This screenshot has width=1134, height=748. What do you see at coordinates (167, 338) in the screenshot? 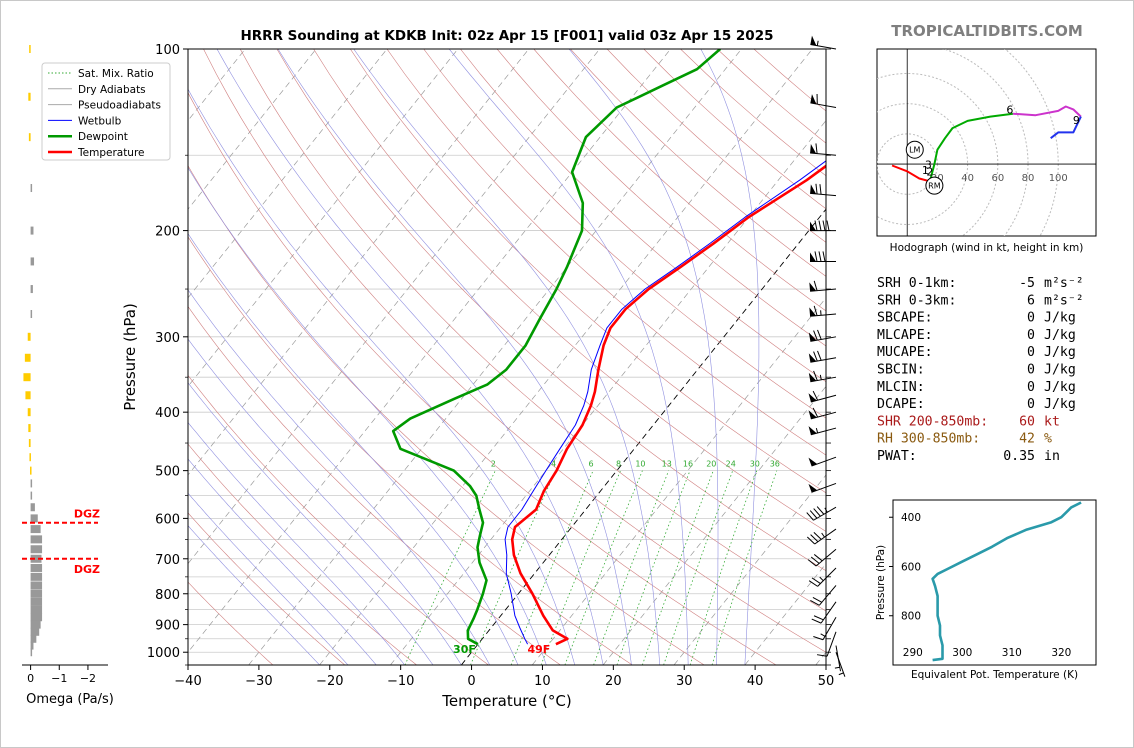
I see `y-tick-label: 300` at bounding box center [167, 338].